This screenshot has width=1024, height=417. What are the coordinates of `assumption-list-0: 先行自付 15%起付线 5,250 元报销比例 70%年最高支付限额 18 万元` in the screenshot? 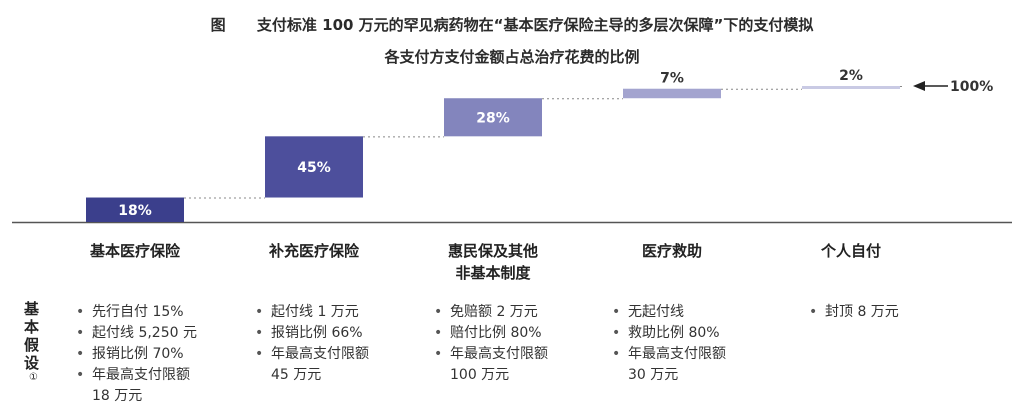 It's located at (136, 354).